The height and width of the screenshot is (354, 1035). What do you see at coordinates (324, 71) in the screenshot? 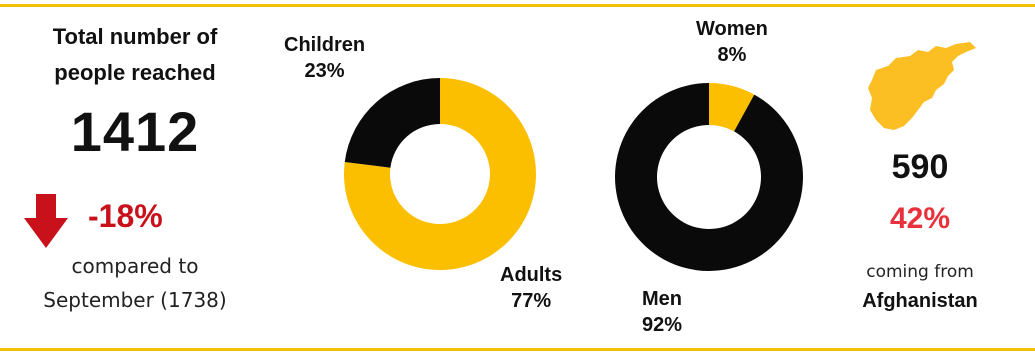
I see `children-label-pct: 23%` at bounding box center [324, 71].